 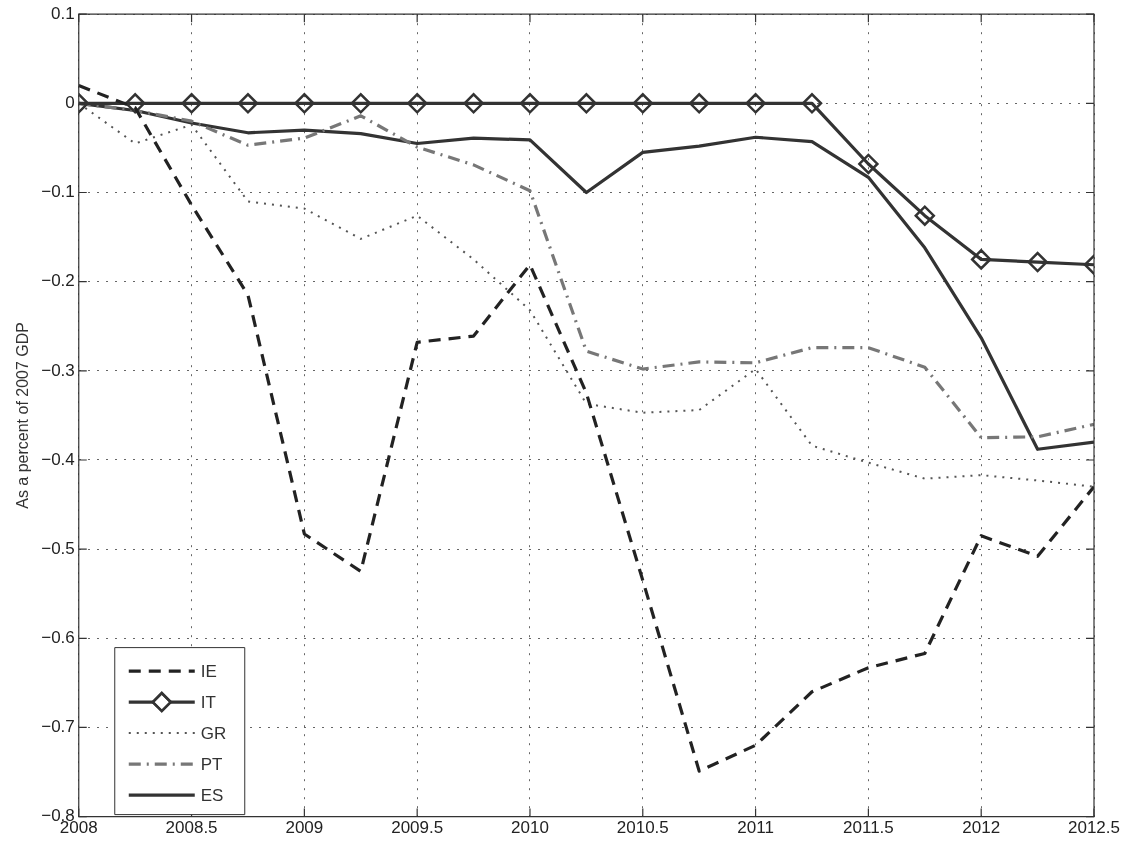 I want to click on y-axis-title: As a percent of 2007 GDP, so click(x=23, y=415).